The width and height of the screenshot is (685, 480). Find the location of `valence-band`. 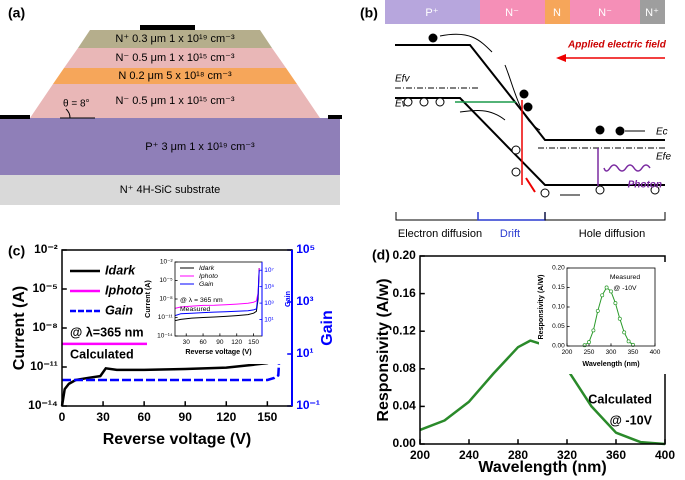

valence-band is located at coordinates (530, 141).